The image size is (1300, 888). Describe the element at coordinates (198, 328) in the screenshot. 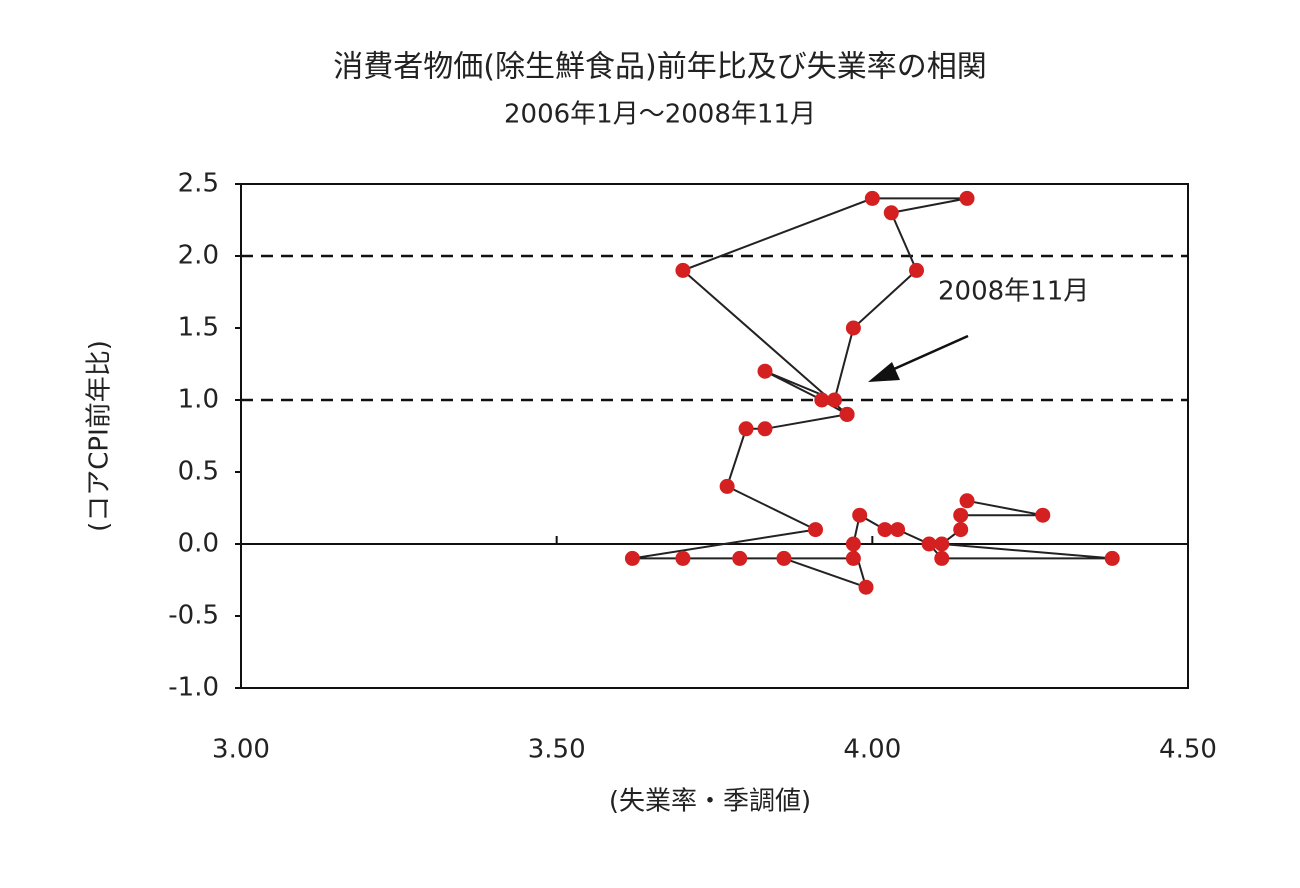

I see `y-tick-label: 1.5` at that location.